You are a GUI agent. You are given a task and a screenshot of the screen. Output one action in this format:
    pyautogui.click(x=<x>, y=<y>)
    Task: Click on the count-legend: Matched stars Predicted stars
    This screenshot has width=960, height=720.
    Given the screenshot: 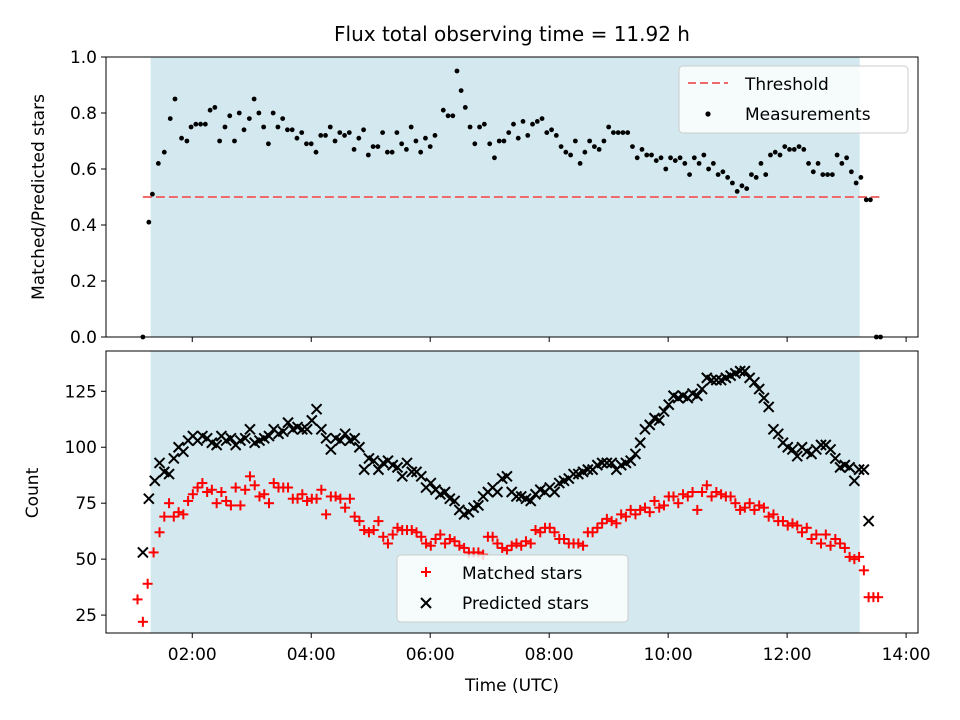 What is the action you would take?
    pyautogui.click(x=512, y=588)
    